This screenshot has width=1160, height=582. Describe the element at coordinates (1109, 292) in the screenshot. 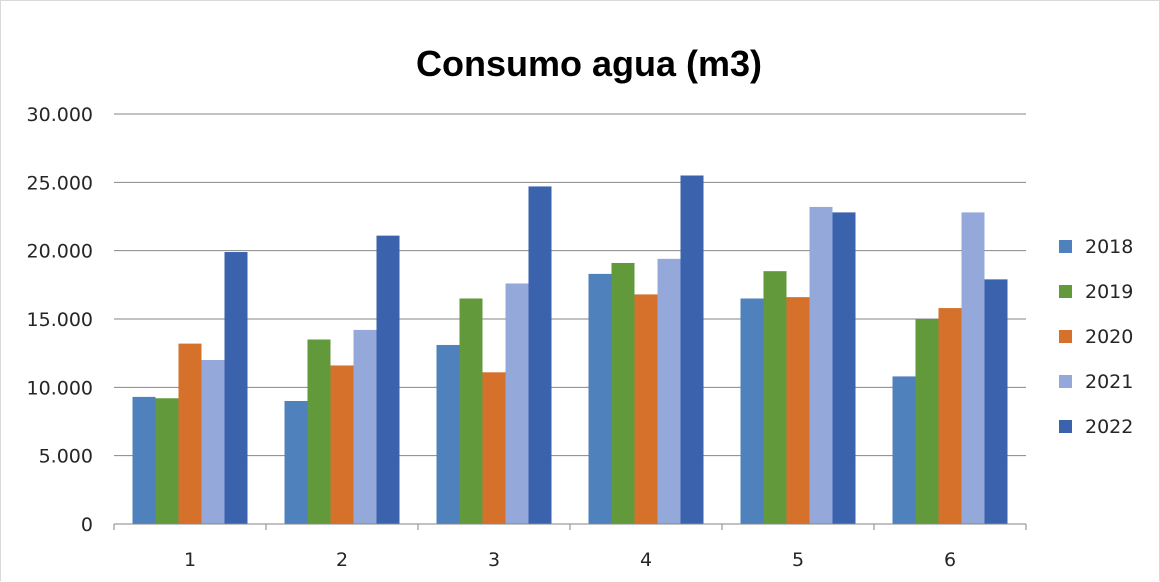

I see `legend-label: 2019` at that location.